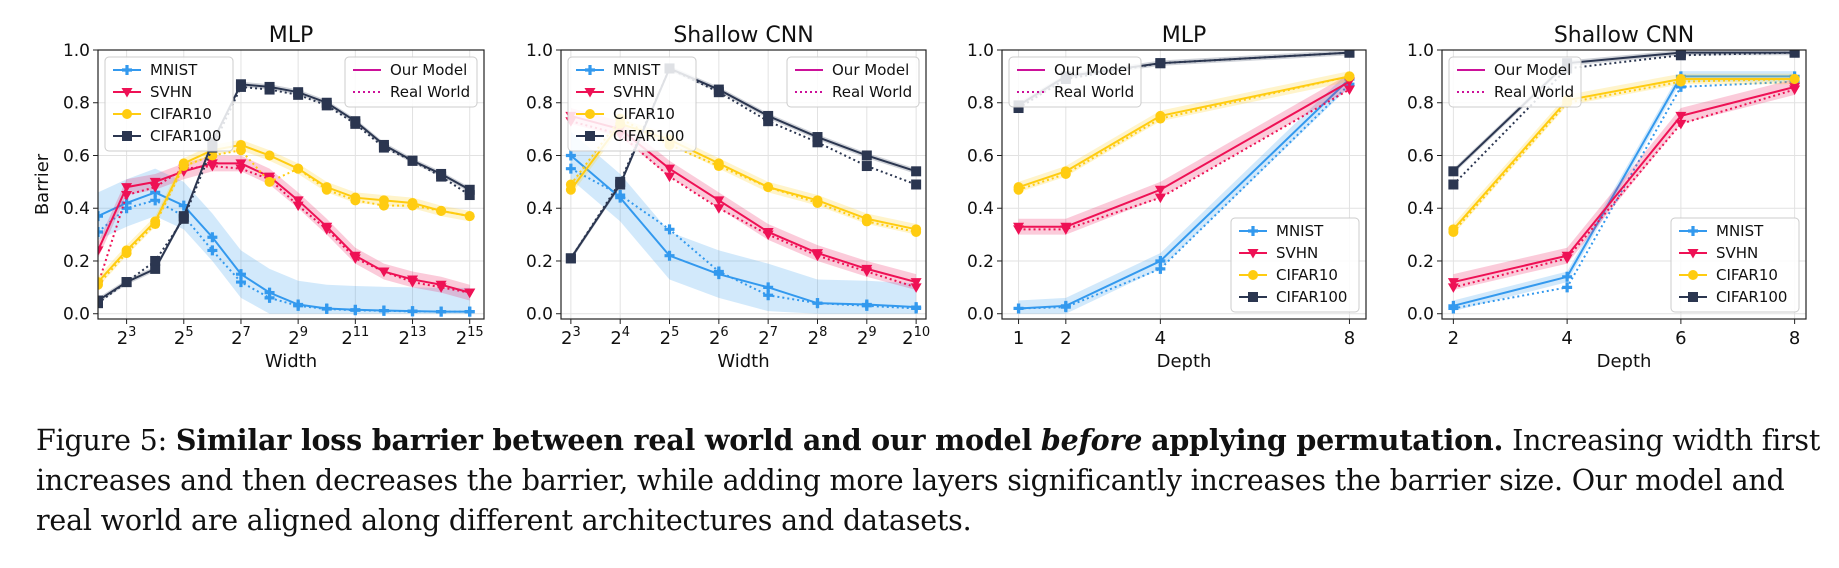 Image resolution: width=1839 pixels, height=568 pixels. What do you see at coordinates (100, 216) in the screenshot?
I see `point-model-mnist` at bounding box center [100, 216].